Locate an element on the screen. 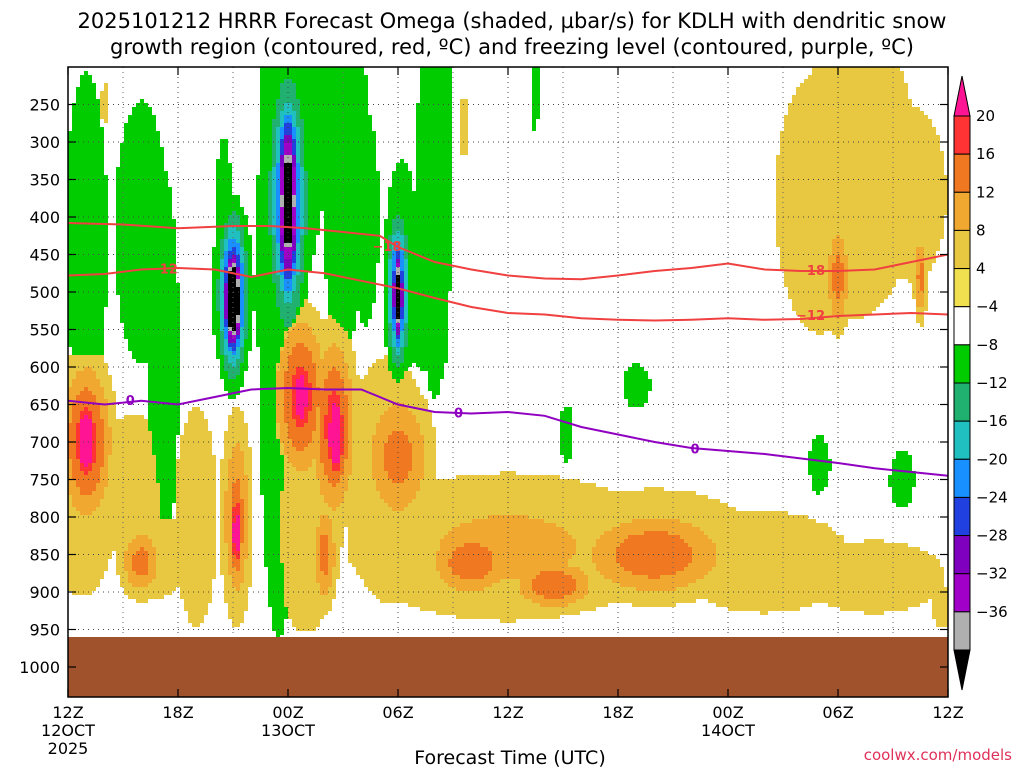  y-tick-label: 450 is located at coordinates (44, 255).